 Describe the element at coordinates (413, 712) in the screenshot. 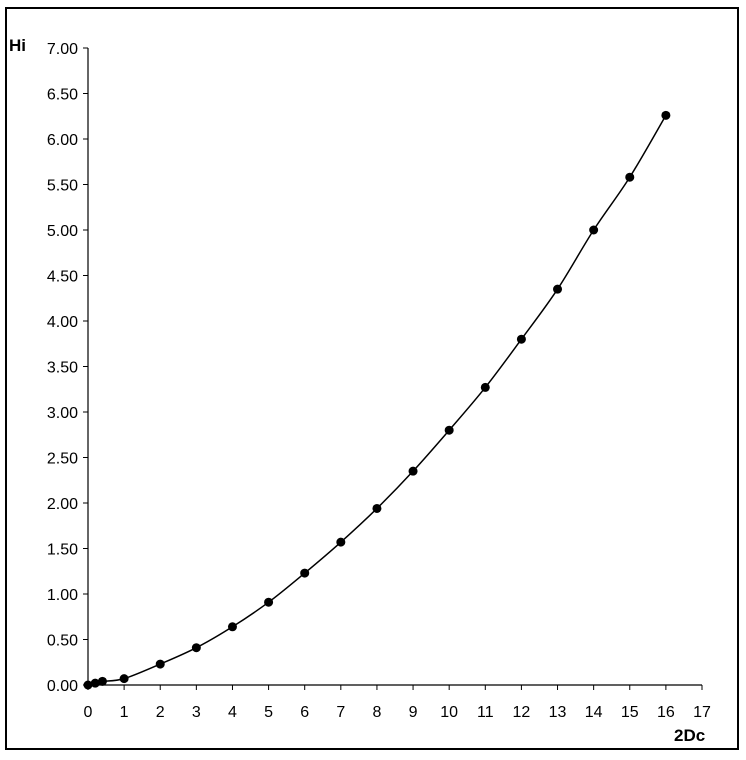

I see `x-tick-label: 9` at that location.